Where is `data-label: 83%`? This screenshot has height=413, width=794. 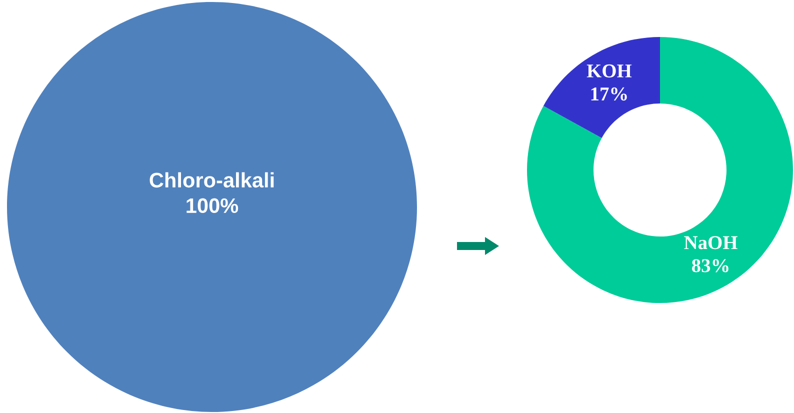 data-label: 83% is located at coordinates (710, 265).